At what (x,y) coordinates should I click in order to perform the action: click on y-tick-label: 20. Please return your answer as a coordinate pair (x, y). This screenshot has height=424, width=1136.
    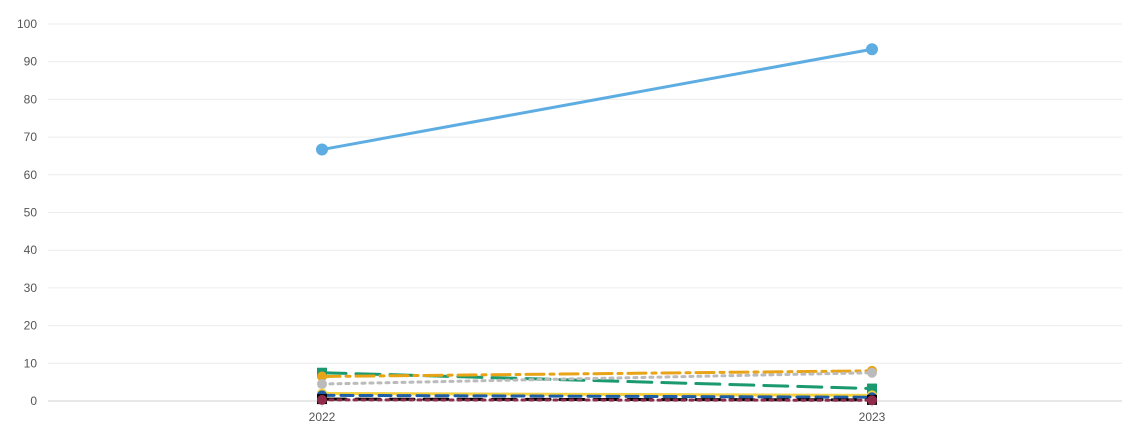
    Looking at the image, I should click on (31, 326).